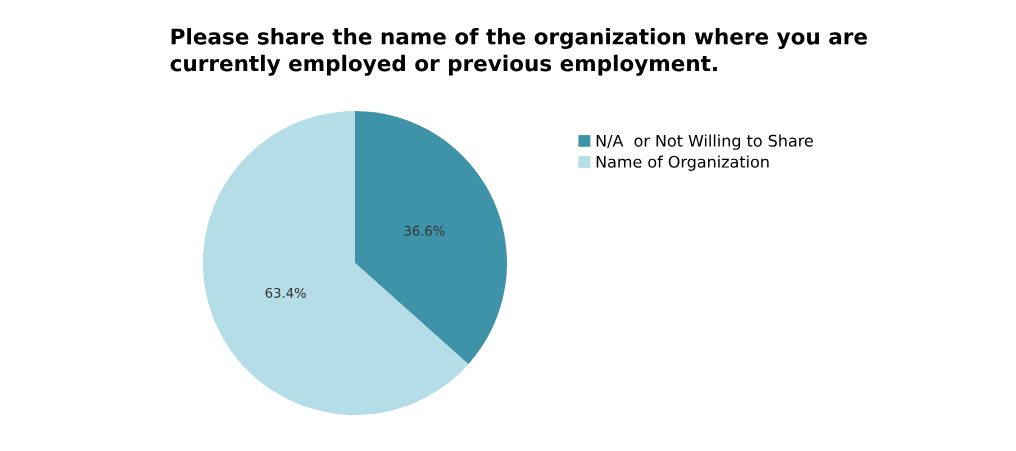  What do you see at coordinates (682, 163) in the screenshot?
I see `legend-label: Name of Organization` at bounding box center [682, 163].